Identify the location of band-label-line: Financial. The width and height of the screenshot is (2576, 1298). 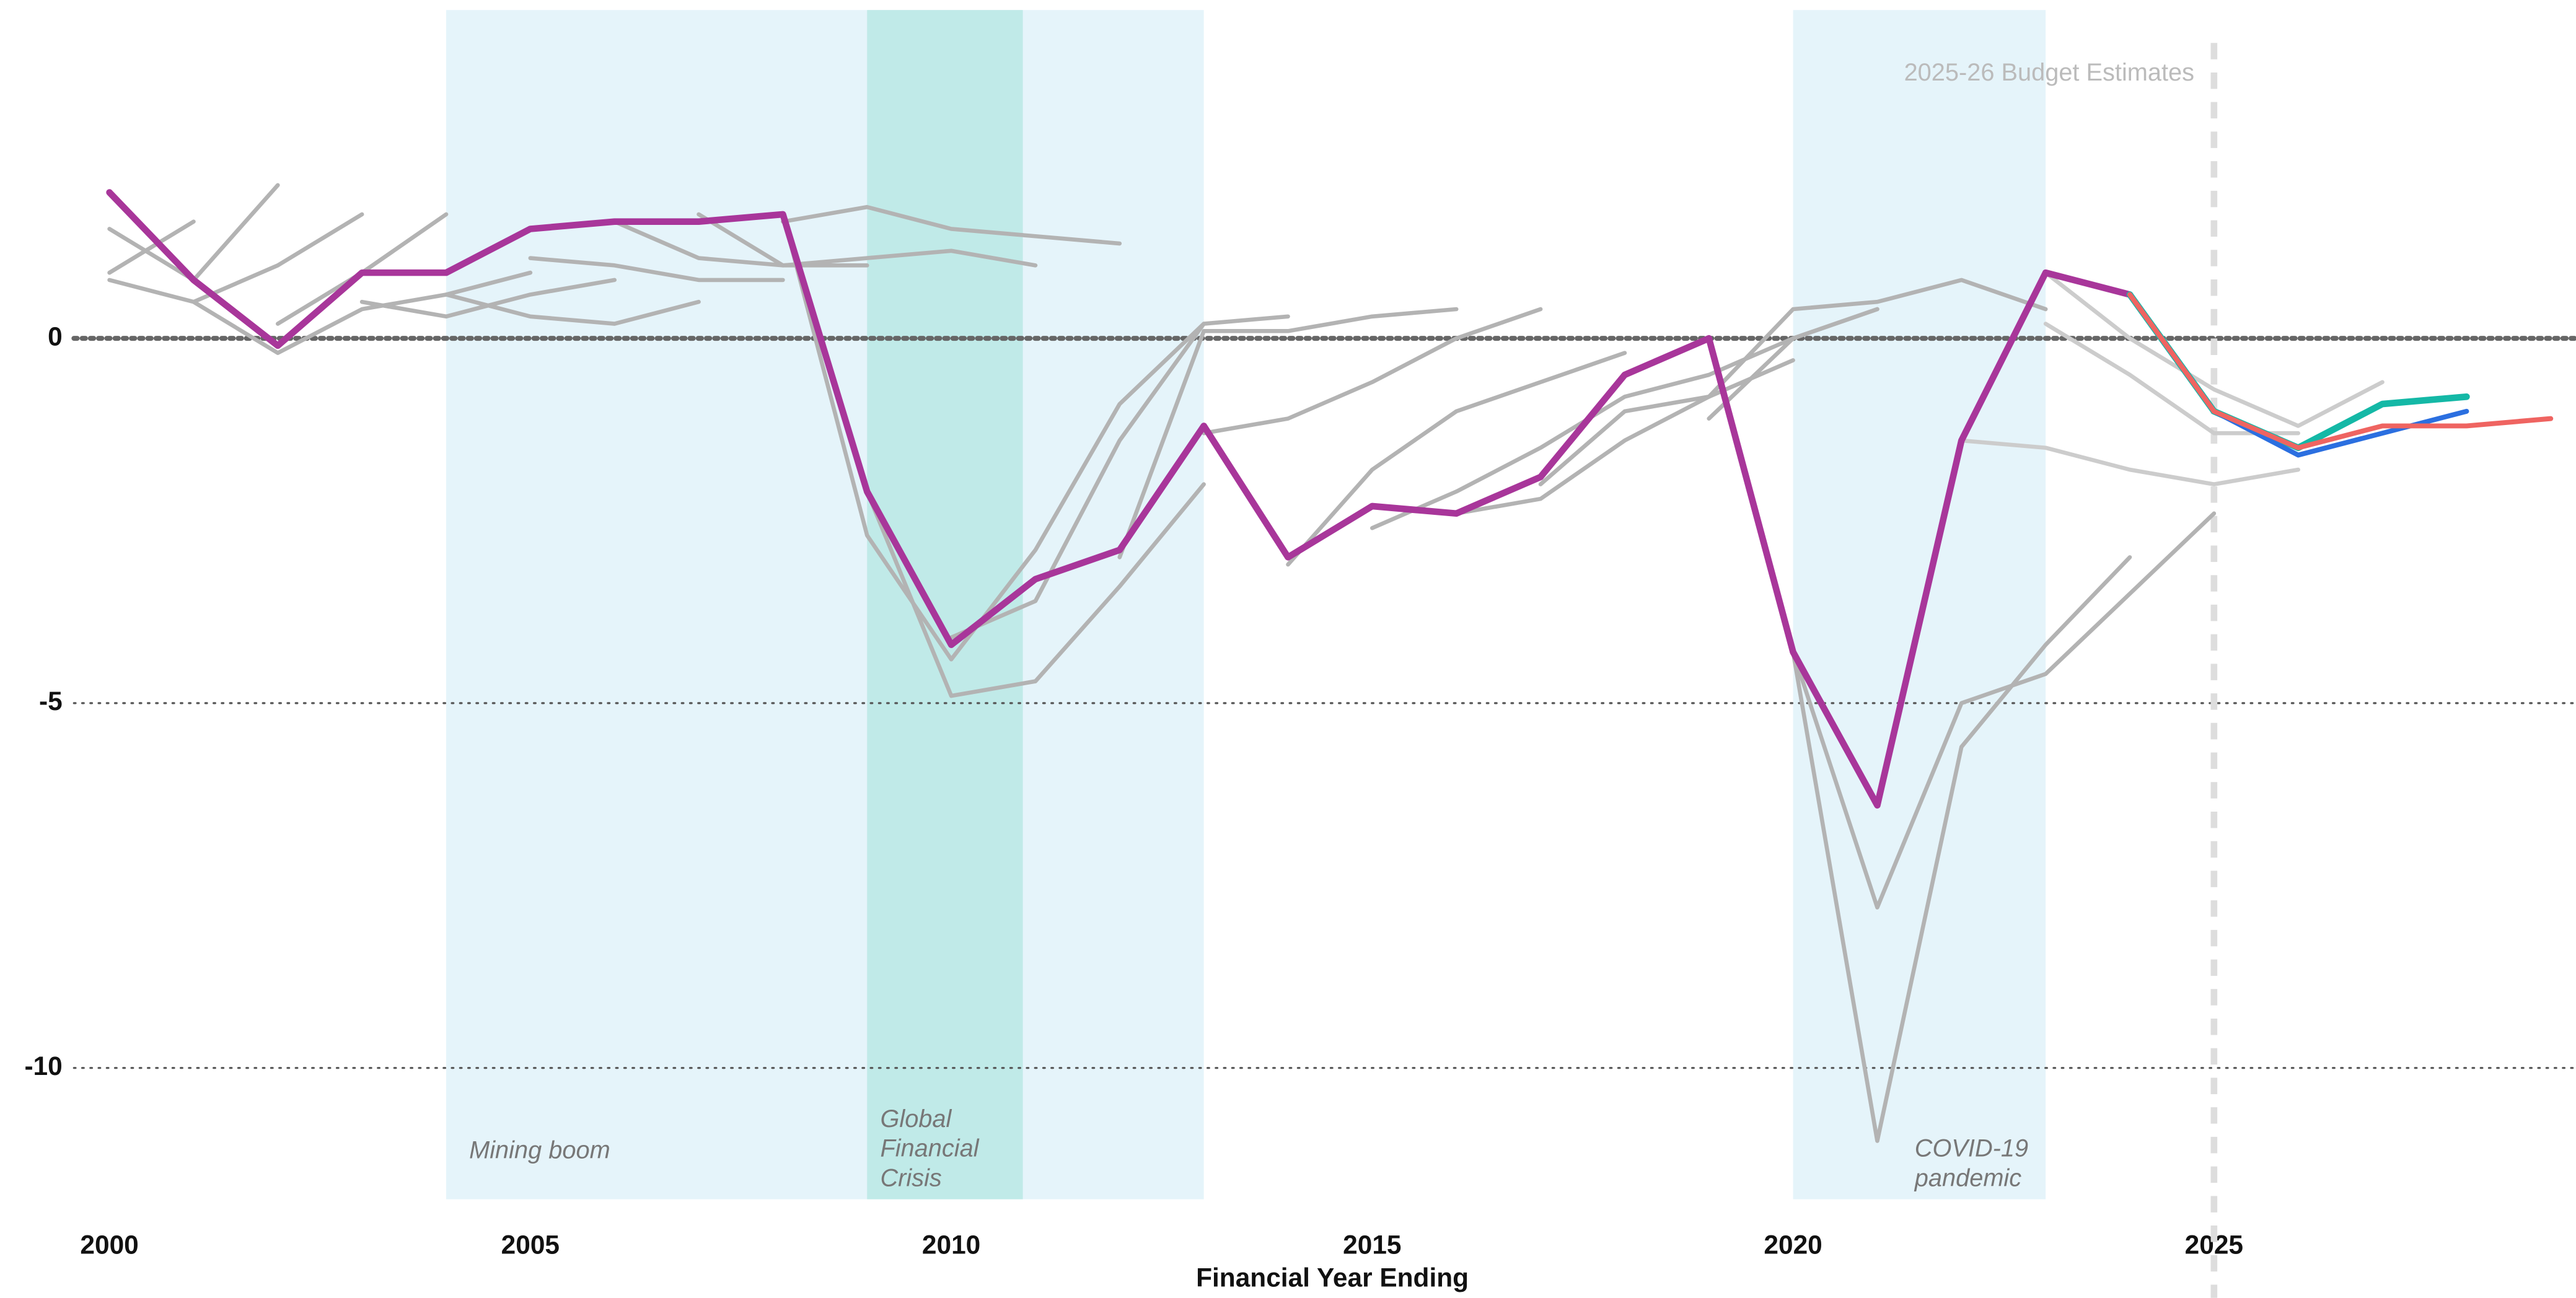
(930, 1149).